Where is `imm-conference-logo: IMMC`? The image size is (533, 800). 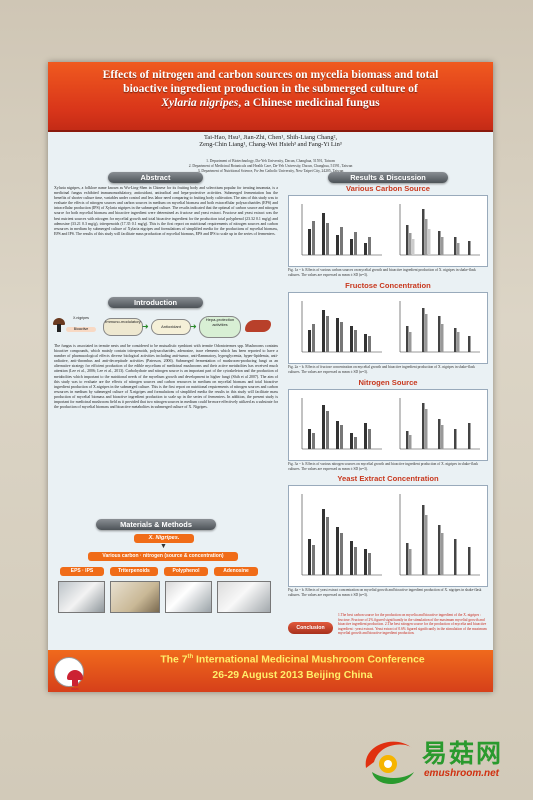 imm-conference-logo: IMMC is located at coordinates (69, 674).